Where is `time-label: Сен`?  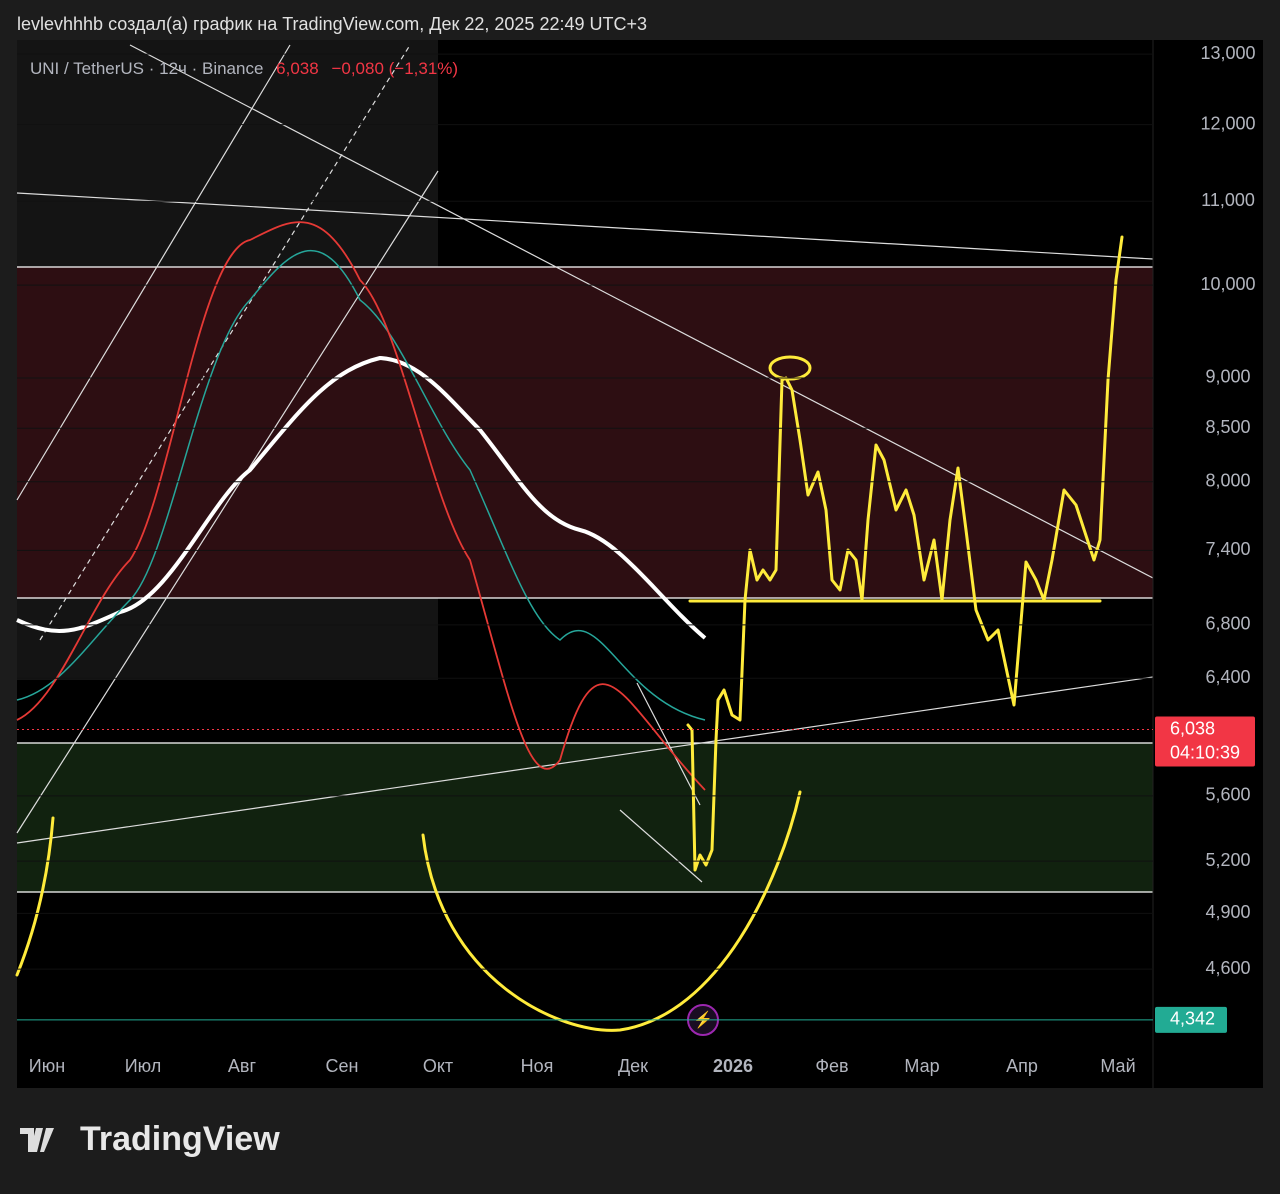 time-label: Сен is located at coordinates (342, 1066).